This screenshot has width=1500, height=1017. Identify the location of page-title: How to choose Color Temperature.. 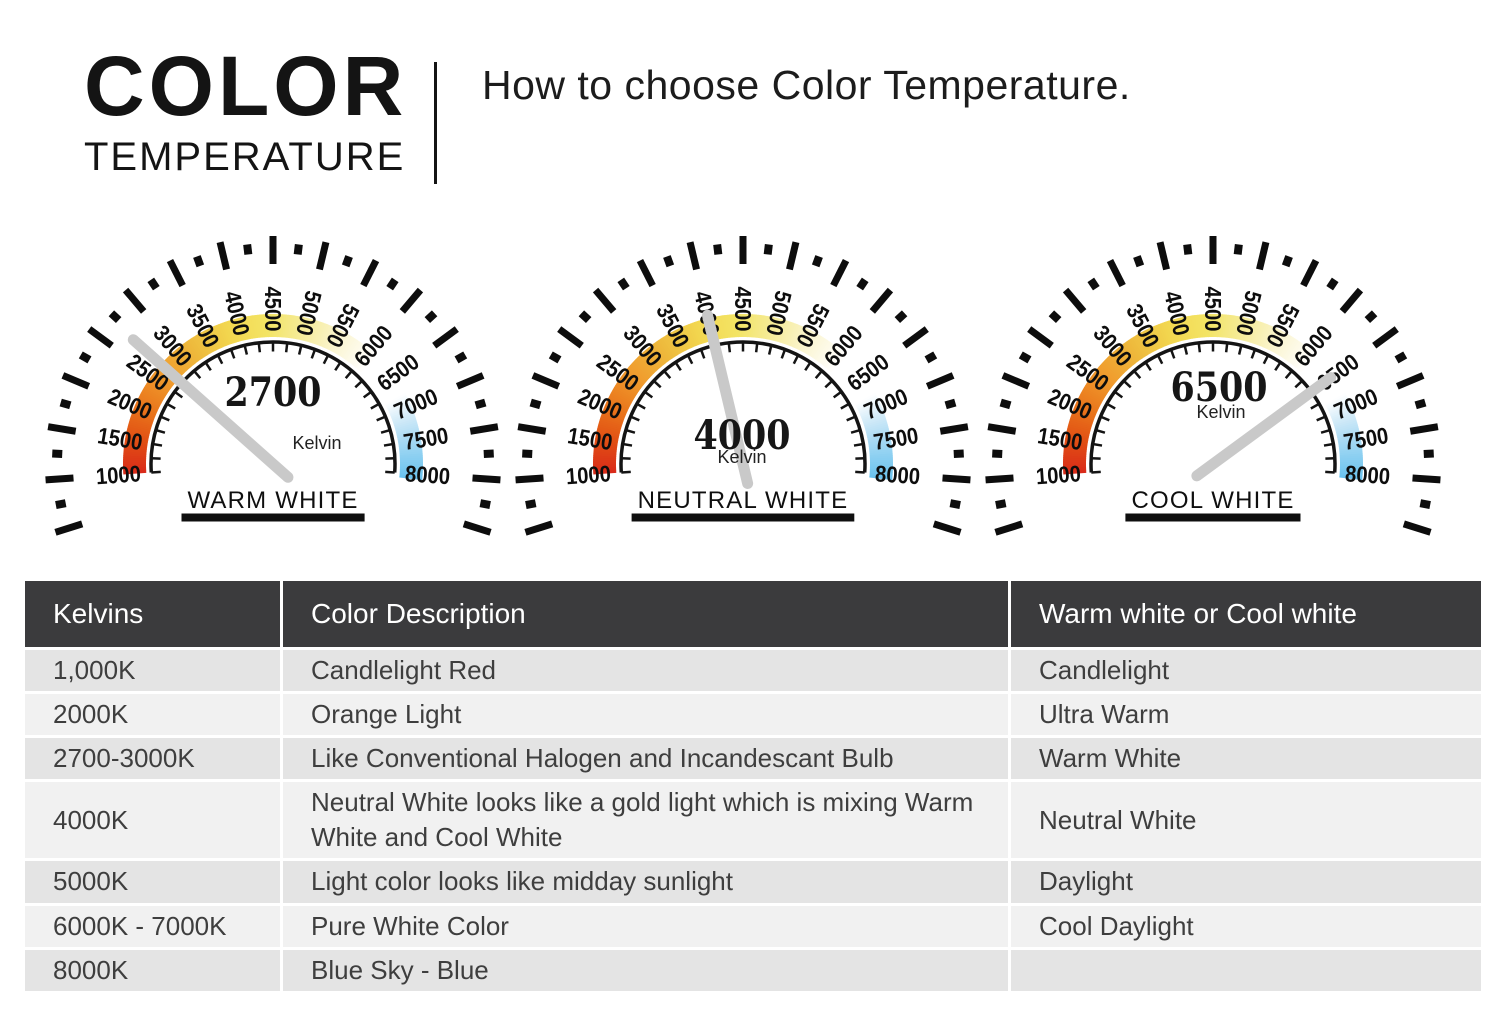
(806, 85).